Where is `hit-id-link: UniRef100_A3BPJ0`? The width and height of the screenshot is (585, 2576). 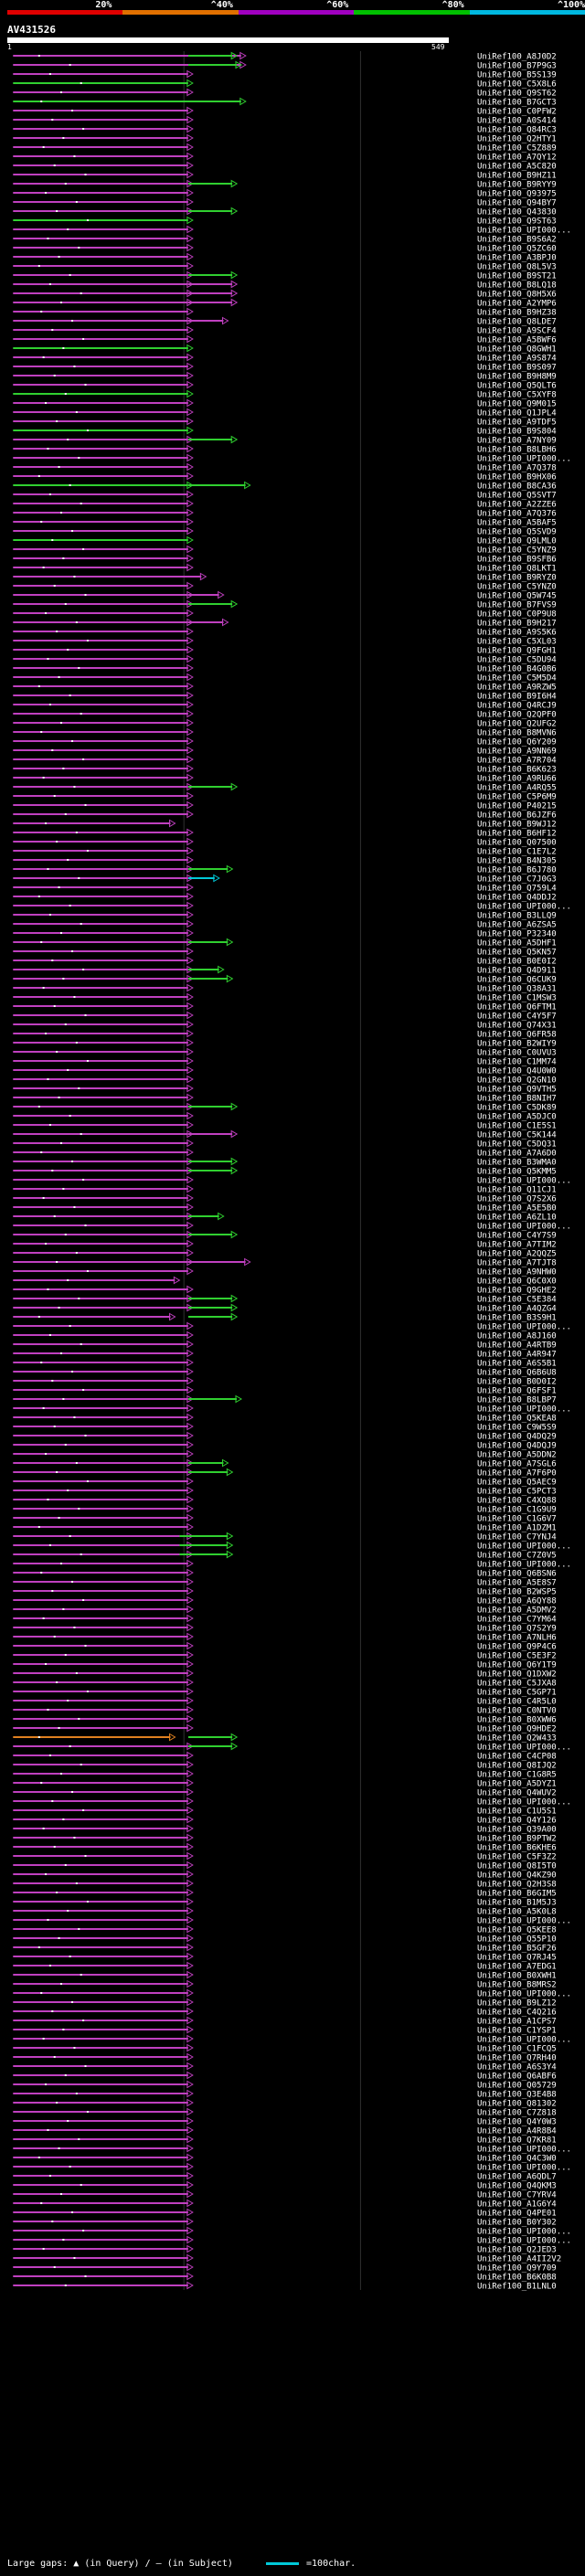 hit-id-link: UniRef100_A3BPJ0 is located at coordinates (517, 258).